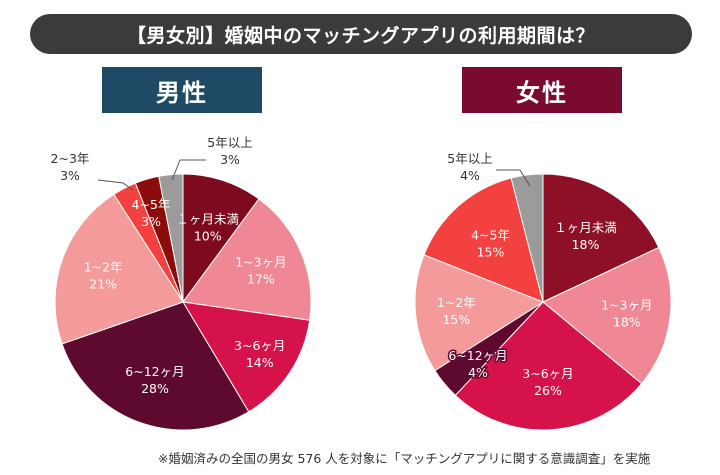 This screenshot has height=475, width=720. Describe the element at coordinates (261, 278) in the screenshot. I see `slice-value: 17%` at that location.